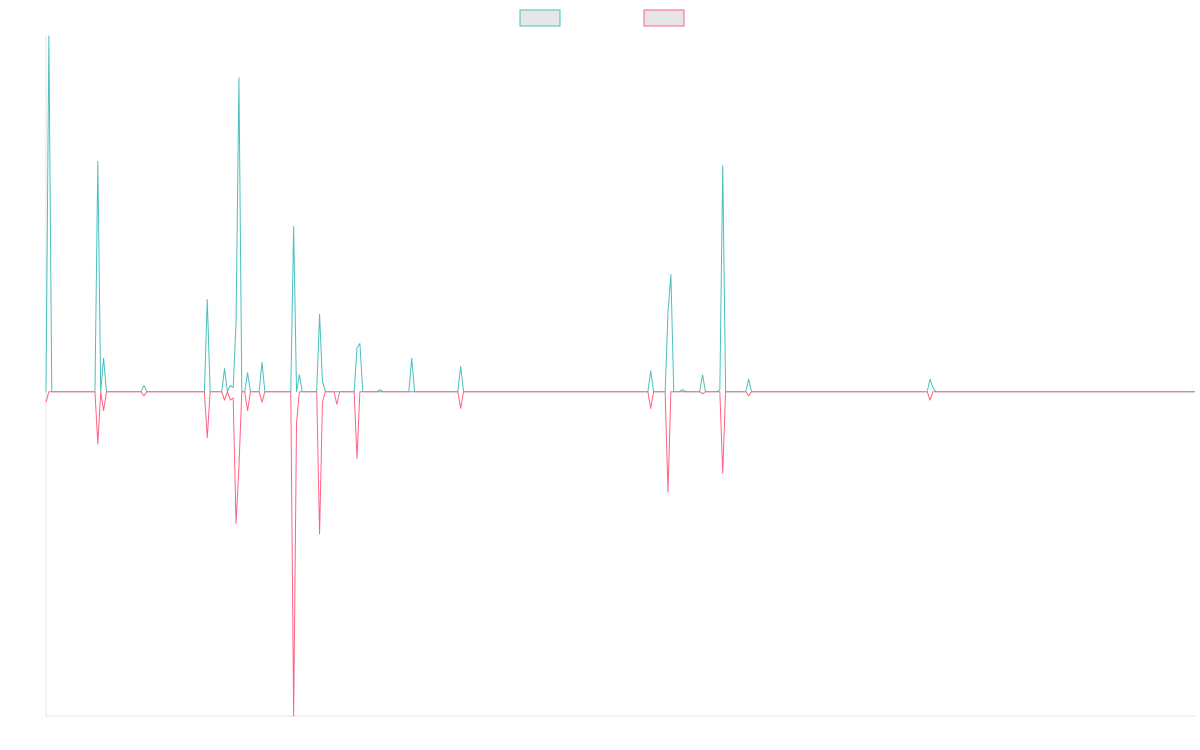 This screenshot has width=1200, height=750. Describe the element at coordinates (602, 18) in the screenshot. I see `legend` at that location.